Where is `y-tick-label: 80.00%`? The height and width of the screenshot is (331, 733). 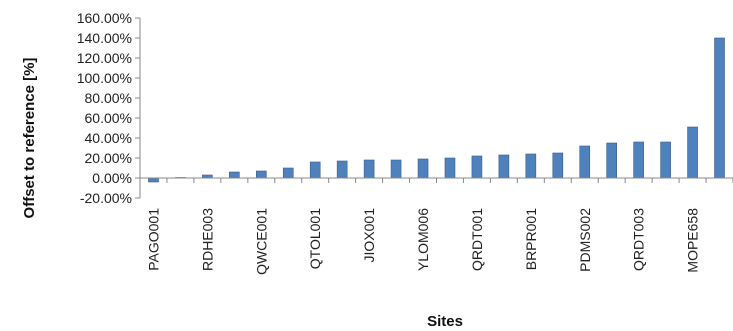
y-tick-label: 80.00% is located at coordinates (108, 98).